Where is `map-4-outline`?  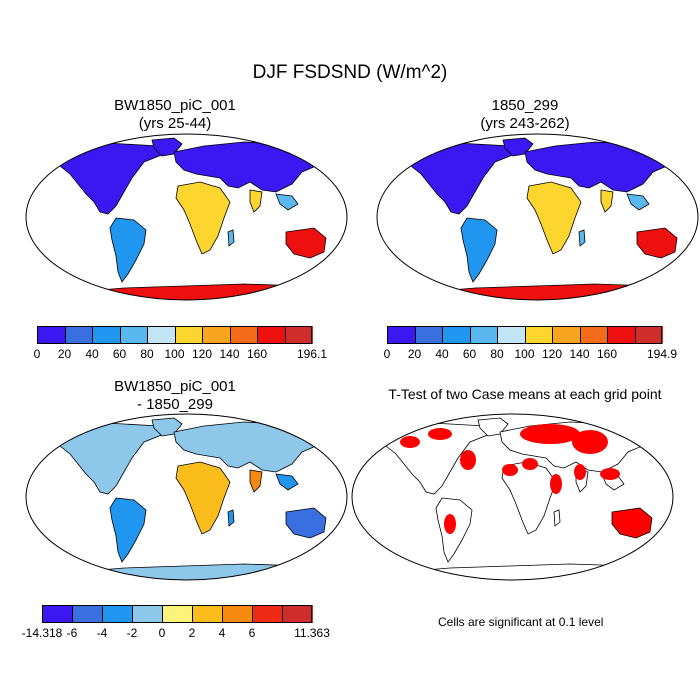
map-4-outline is located at coordinates (512, 497).